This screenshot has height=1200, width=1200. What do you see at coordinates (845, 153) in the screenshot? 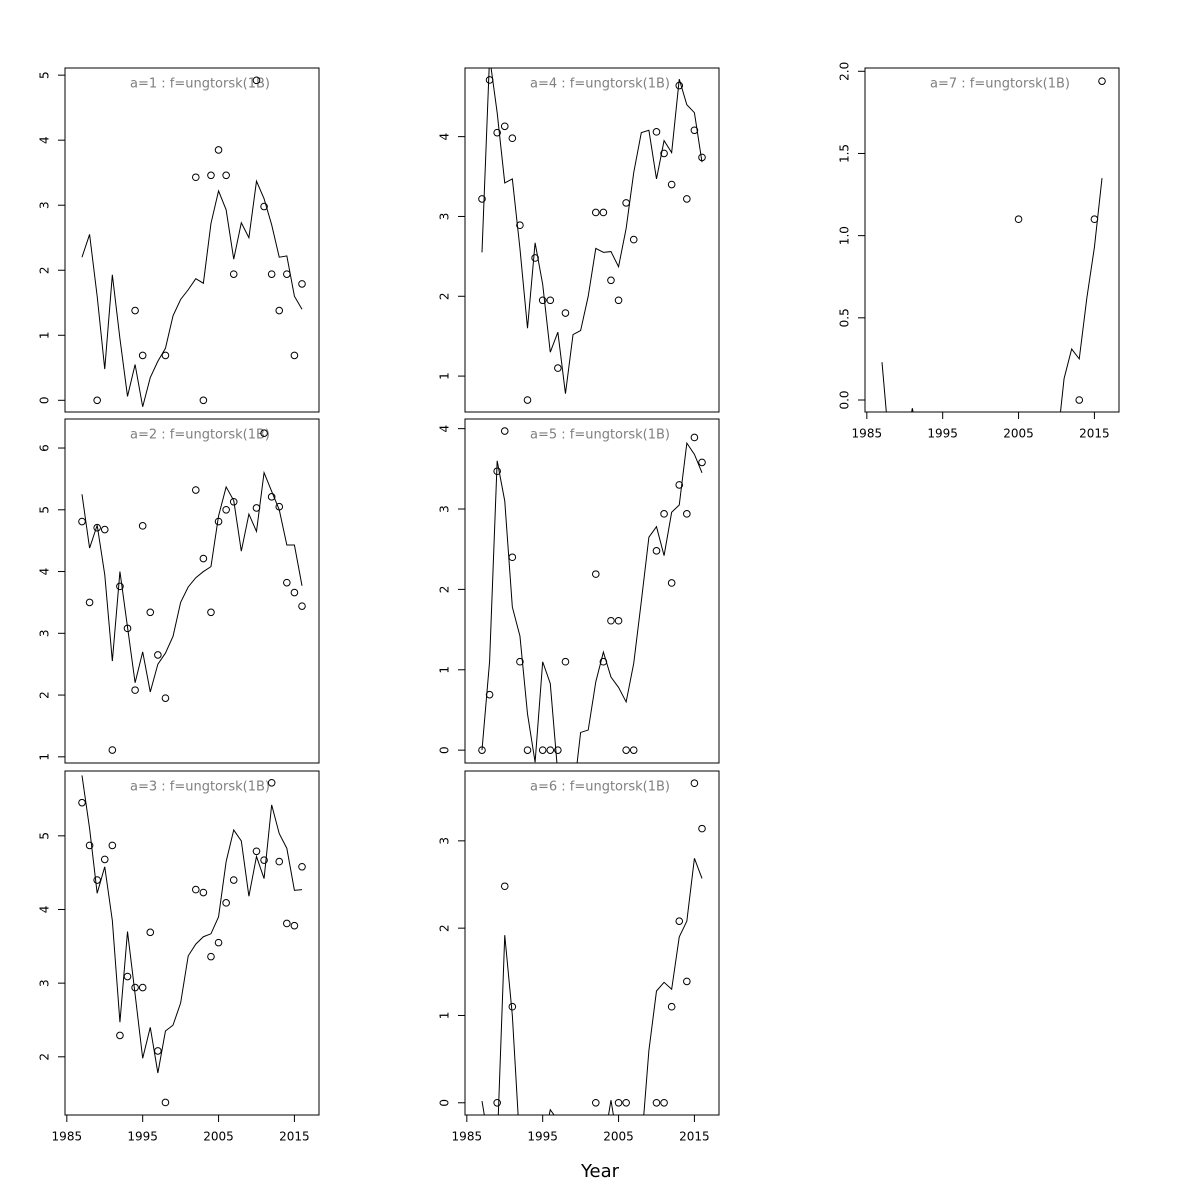
I see `y-tick-label: 1.5` at bounding box center [845, 153].